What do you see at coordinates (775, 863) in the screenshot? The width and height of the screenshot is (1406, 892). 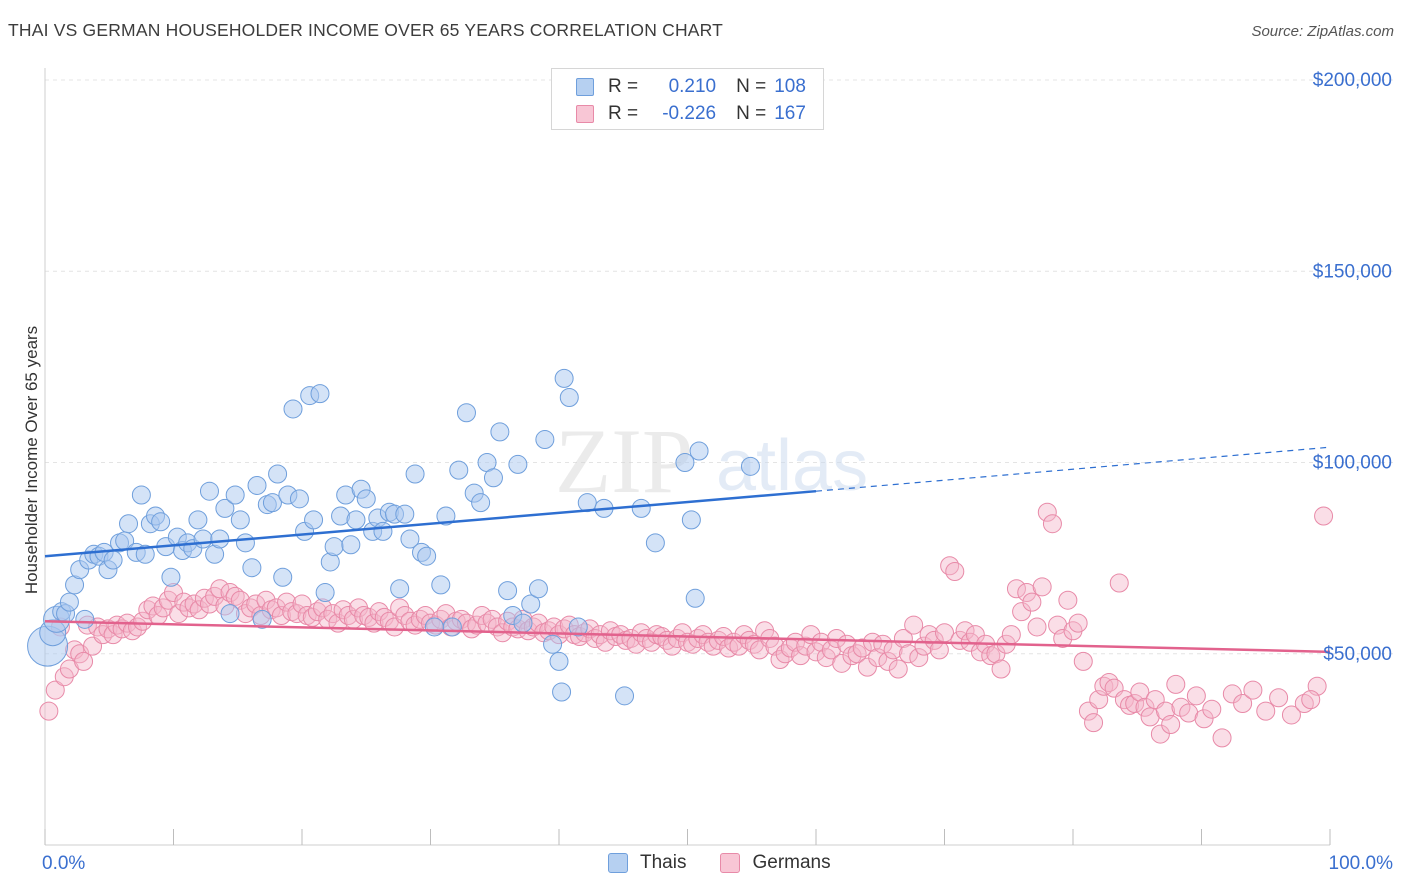 I see `legend-item-germans: Germans` at bounding box center [775, 863].